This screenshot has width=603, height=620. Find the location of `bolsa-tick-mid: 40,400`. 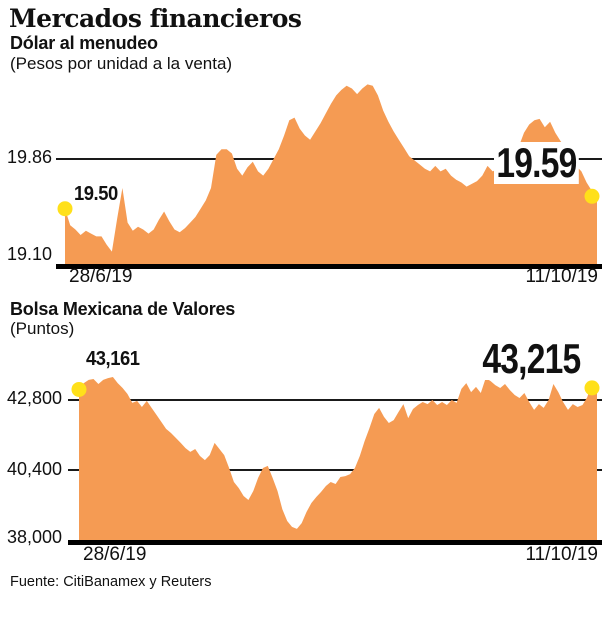

bolsa-tick-mid: 40,400 is located at coordinates (34, 469).